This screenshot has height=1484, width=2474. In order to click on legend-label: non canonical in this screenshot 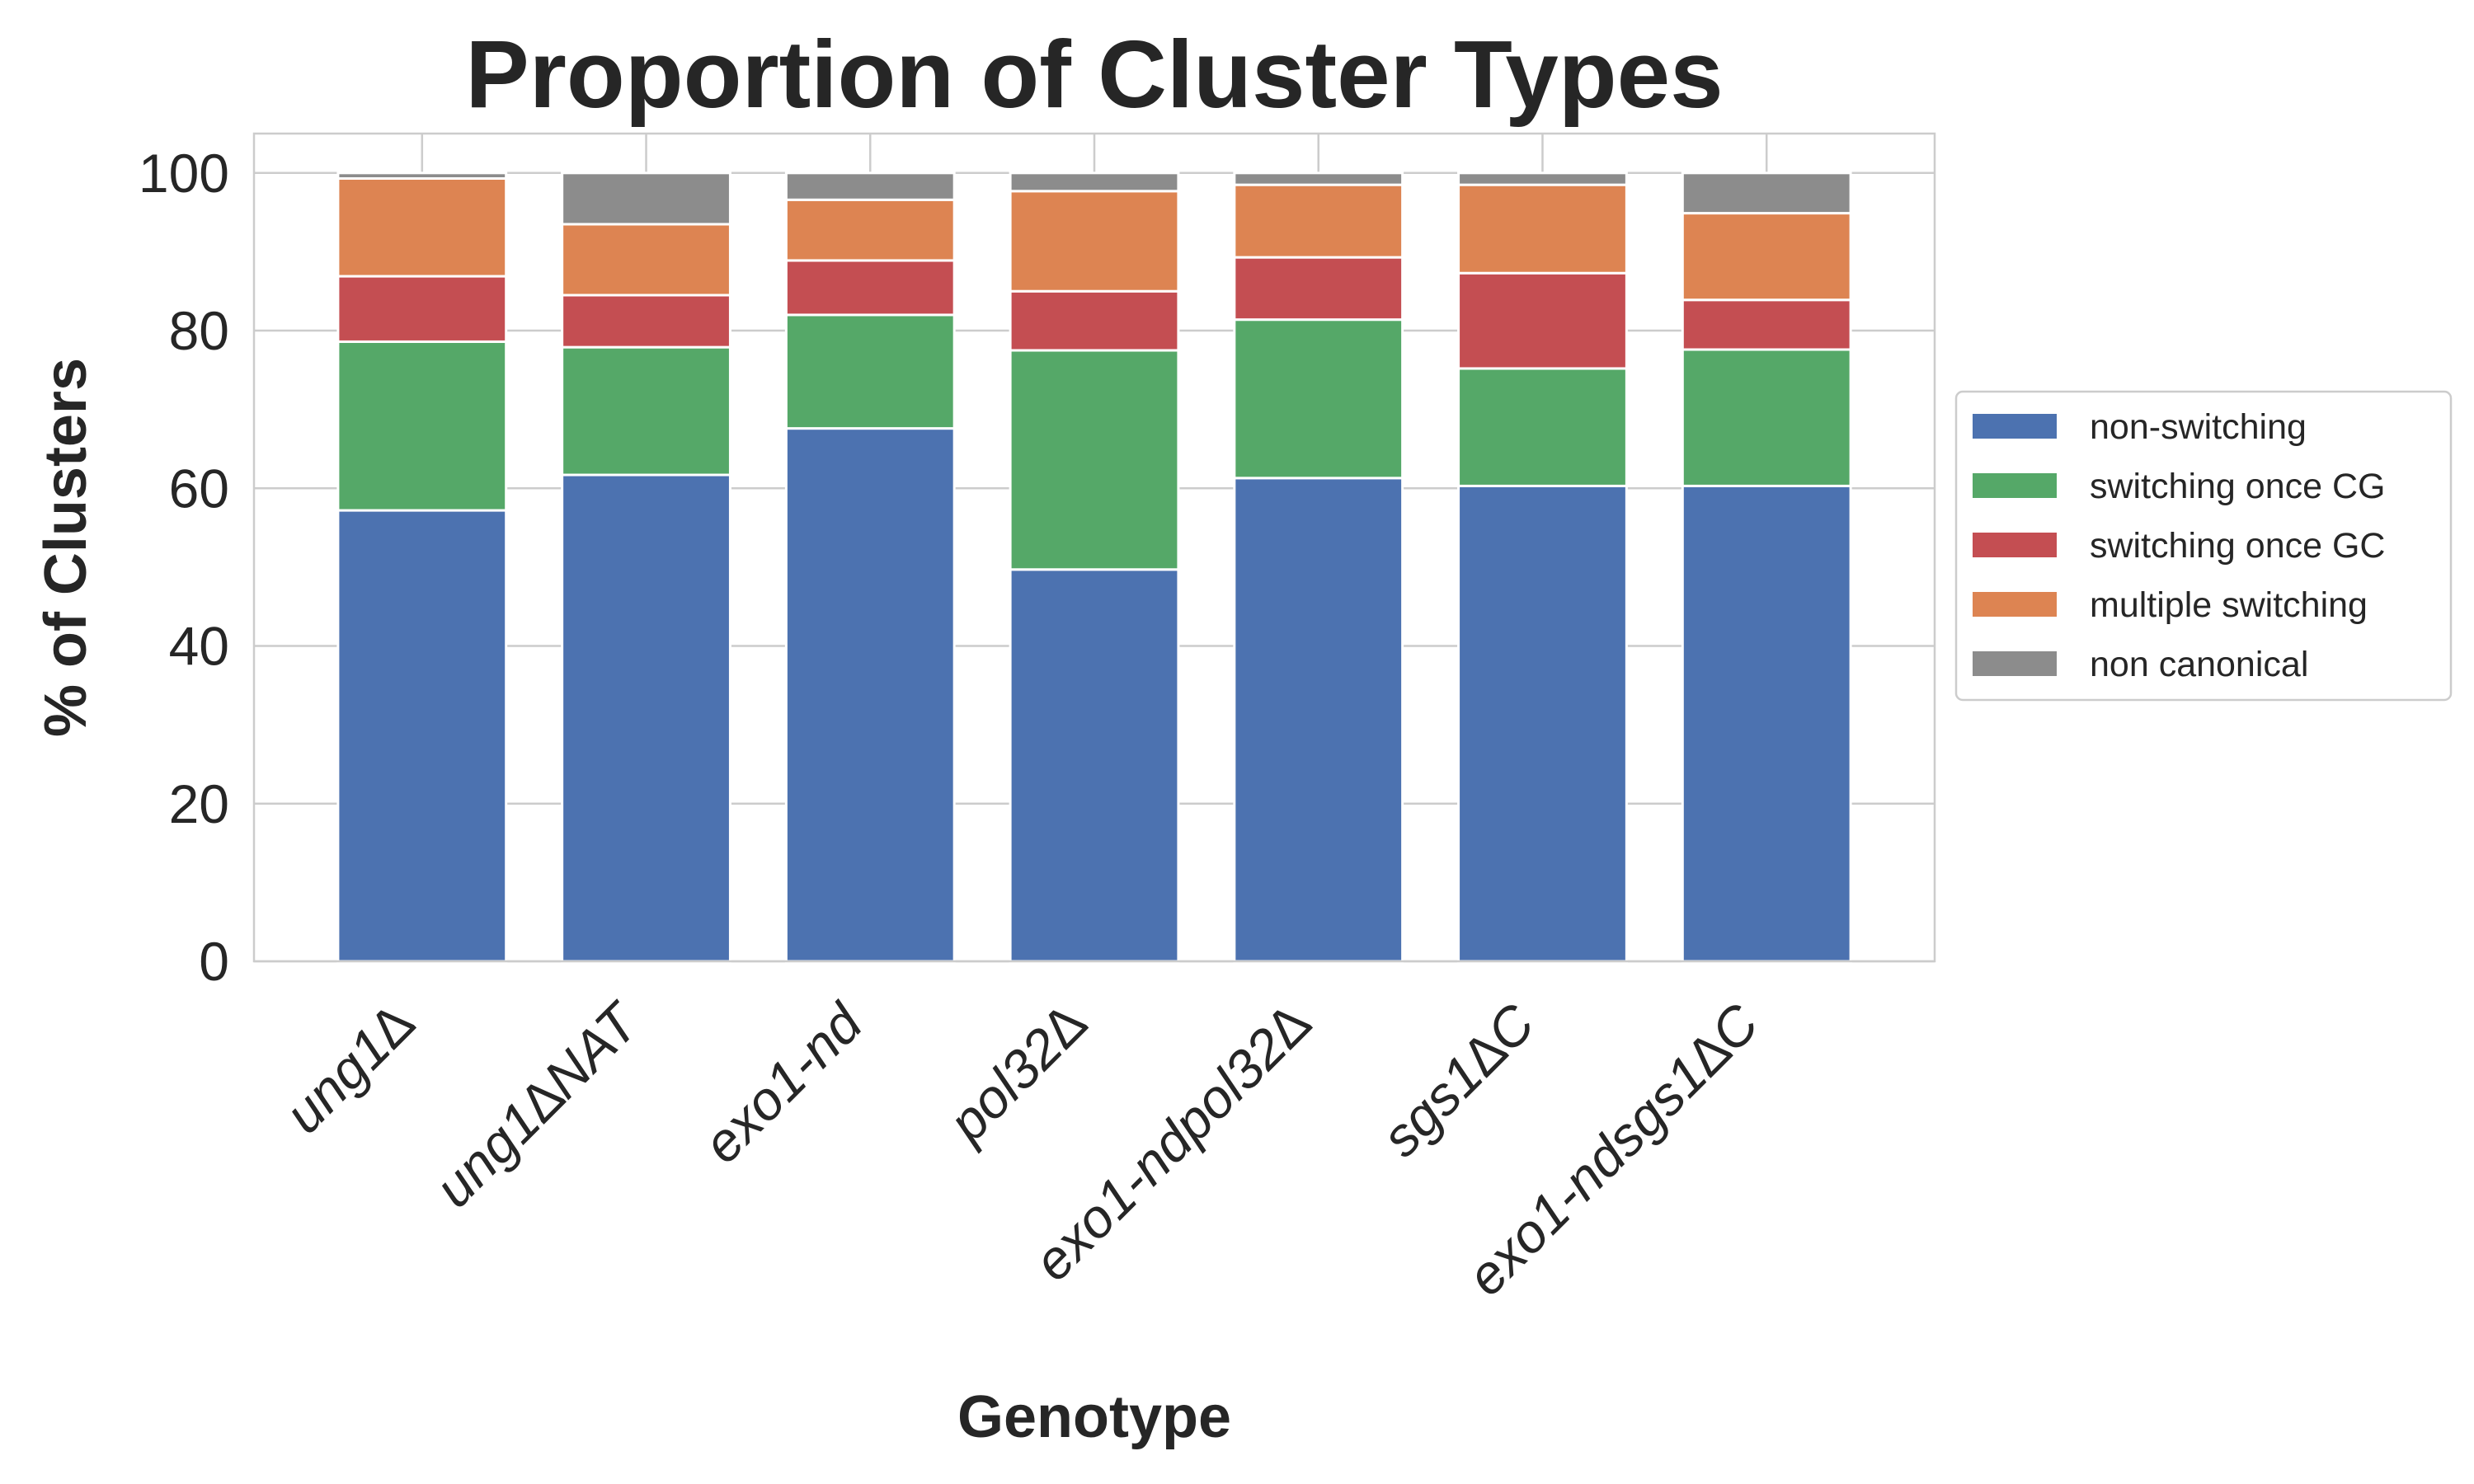, I will do `click(2199, 664)`.